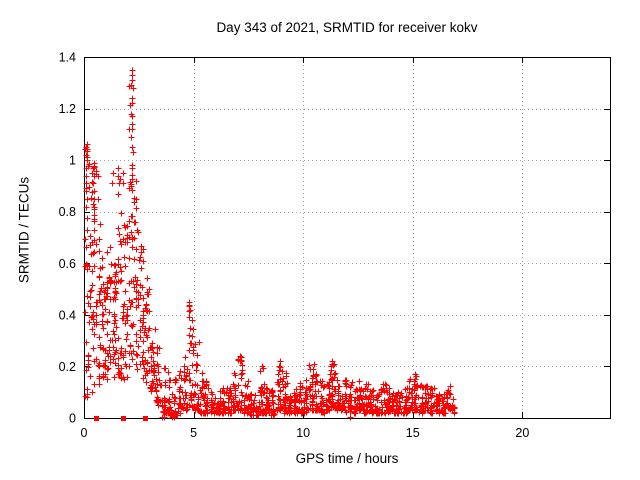 This screenshot has height=480, width=640. I want to click on x-tick-label: 0, so click(84, 433).